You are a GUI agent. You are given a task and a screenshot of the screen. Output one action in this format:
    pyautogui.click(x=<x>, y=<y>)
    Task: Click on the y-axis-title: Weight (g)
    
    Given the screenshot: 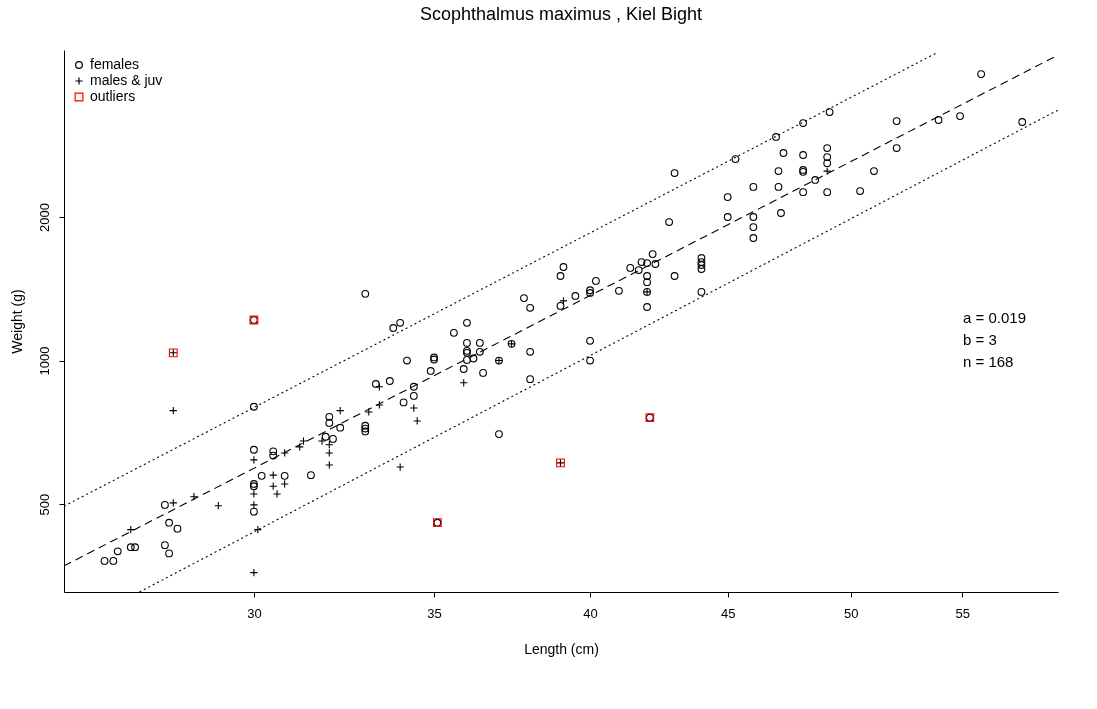 What is the action you would take?
    pyautogui.click(x=16, y=321)
    